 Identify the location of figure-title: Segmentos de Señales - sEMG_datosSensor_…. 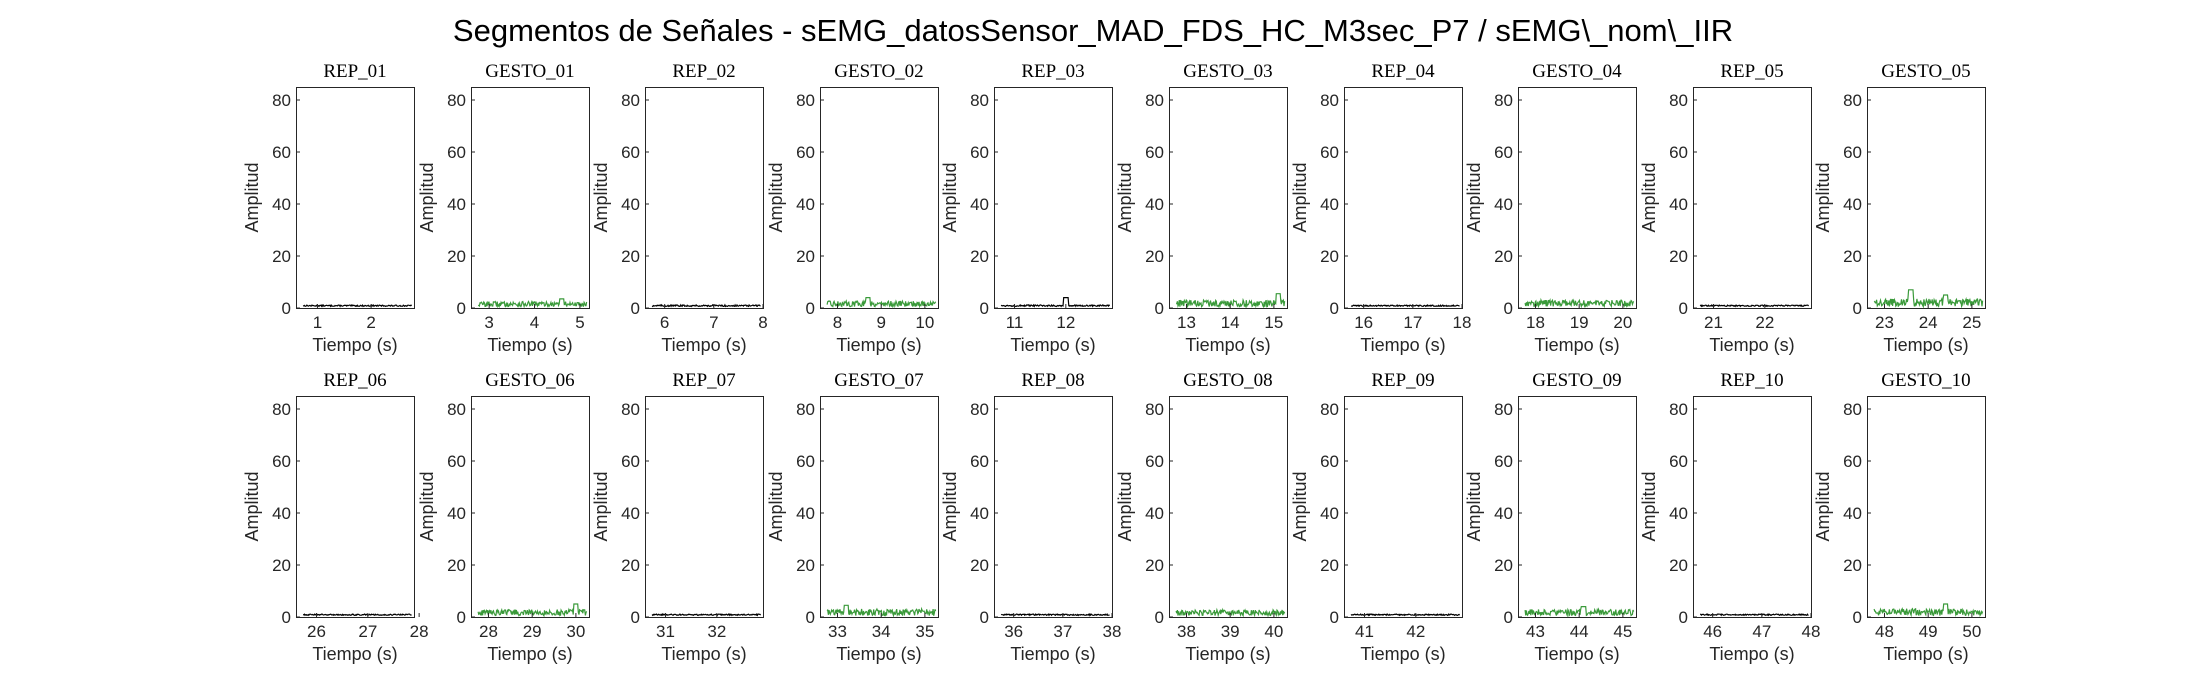
(1093, 30).